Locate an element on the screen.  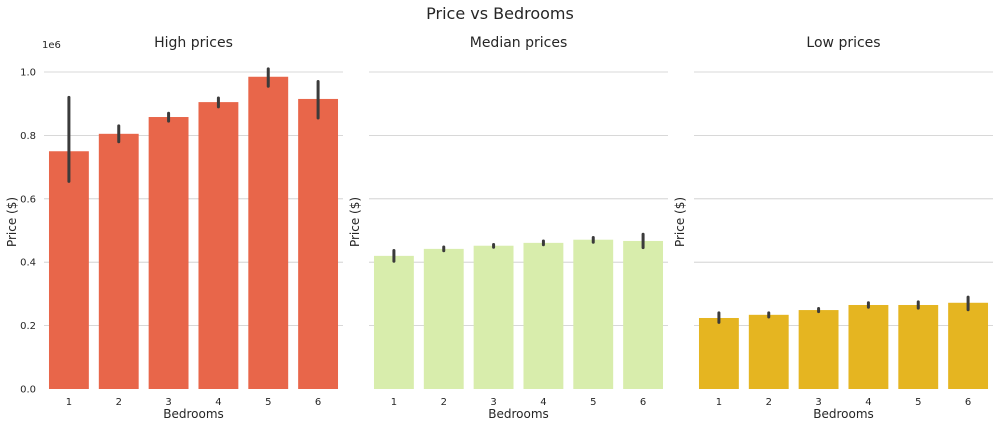
y-offset-label: 1e6 is located at coordinates (51, 45).